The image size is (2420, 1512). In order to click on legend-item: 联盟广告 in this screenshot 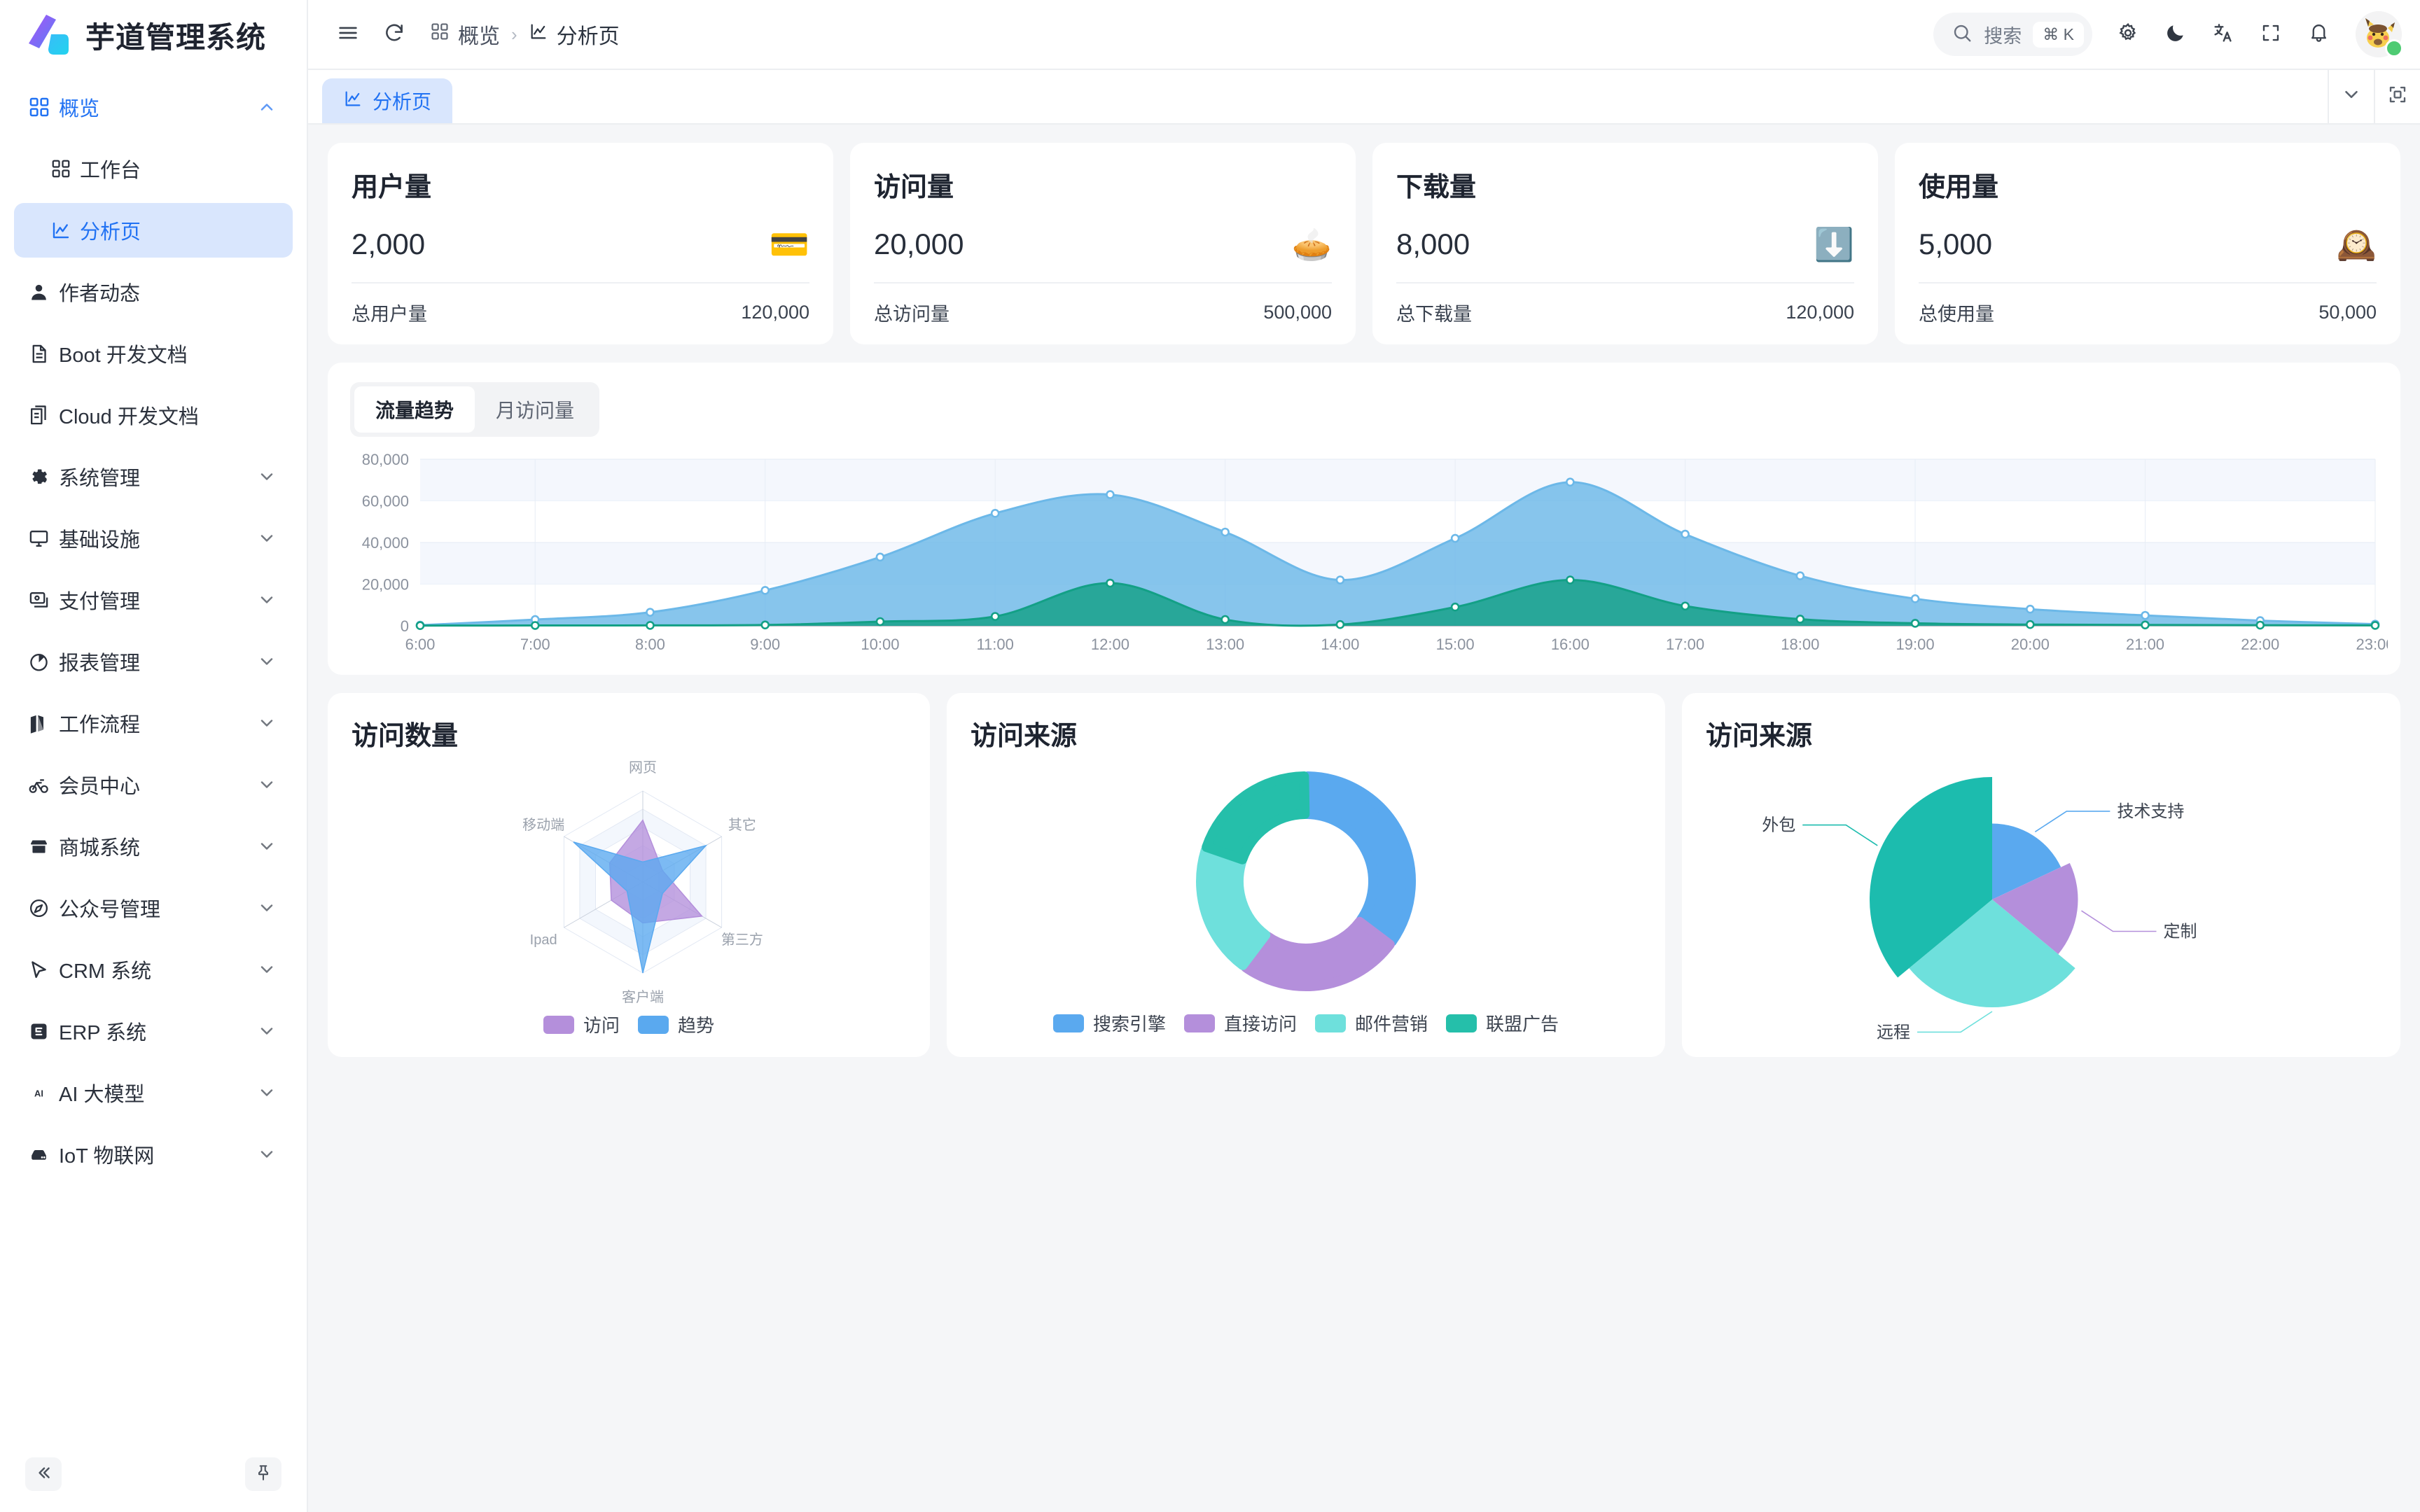, I will do `click(1503, 1023)`.